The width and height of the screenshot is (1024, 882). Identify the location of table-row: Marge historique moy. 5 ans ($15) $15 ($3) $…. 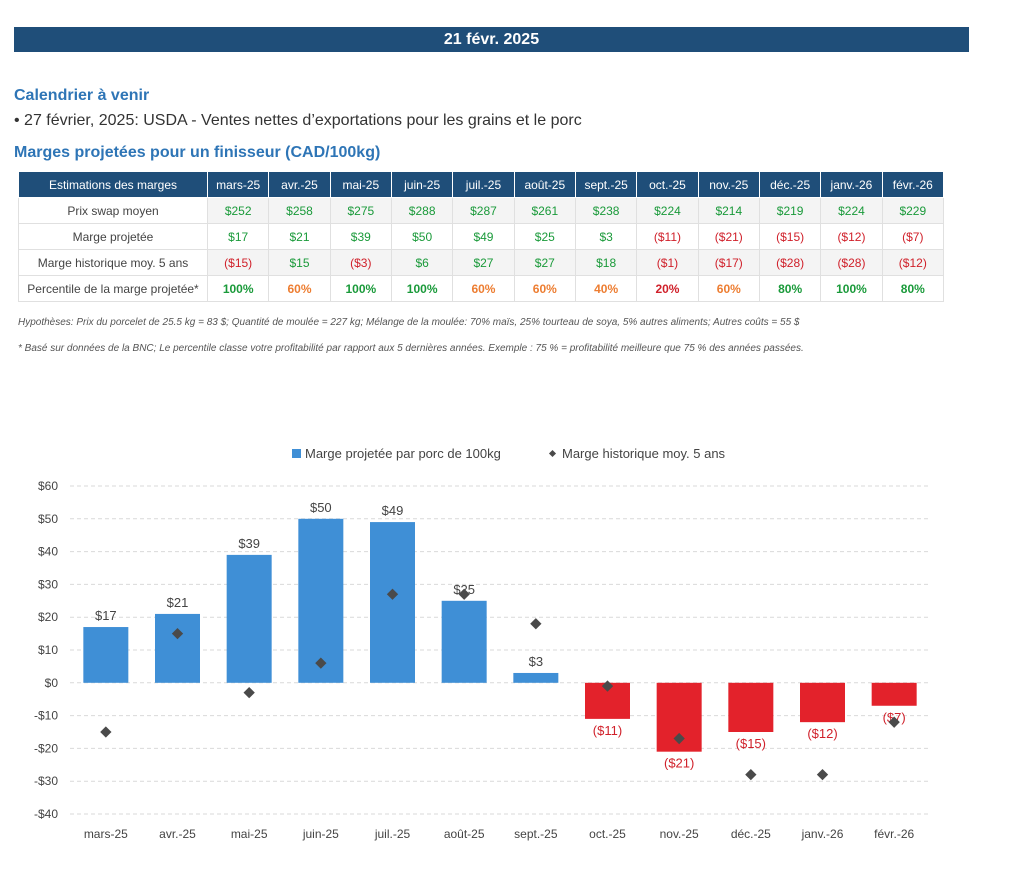
(481, 262).